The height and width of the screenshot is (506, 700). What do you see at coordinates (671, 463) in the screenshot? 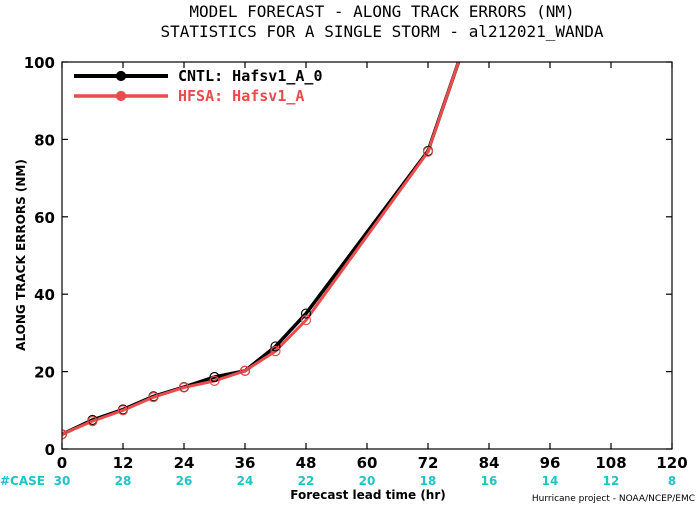
I see `x-tick-label: 120` at bounding box center [671, 463].